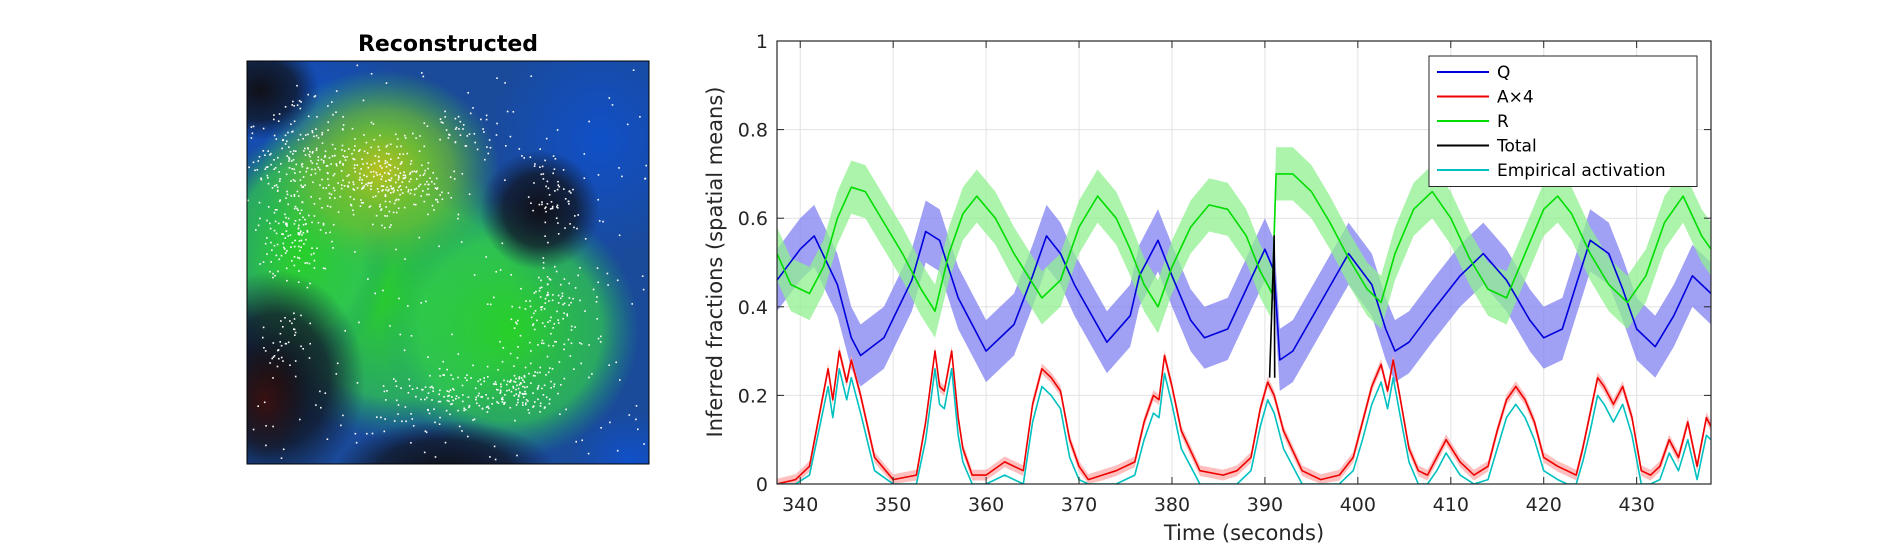 This screenshot has height=544, width=1891. What do you see at coordinates (753, 131) in the screenshot?
I see `y-tick-label: 0.8` at bounding box center [753, 131].